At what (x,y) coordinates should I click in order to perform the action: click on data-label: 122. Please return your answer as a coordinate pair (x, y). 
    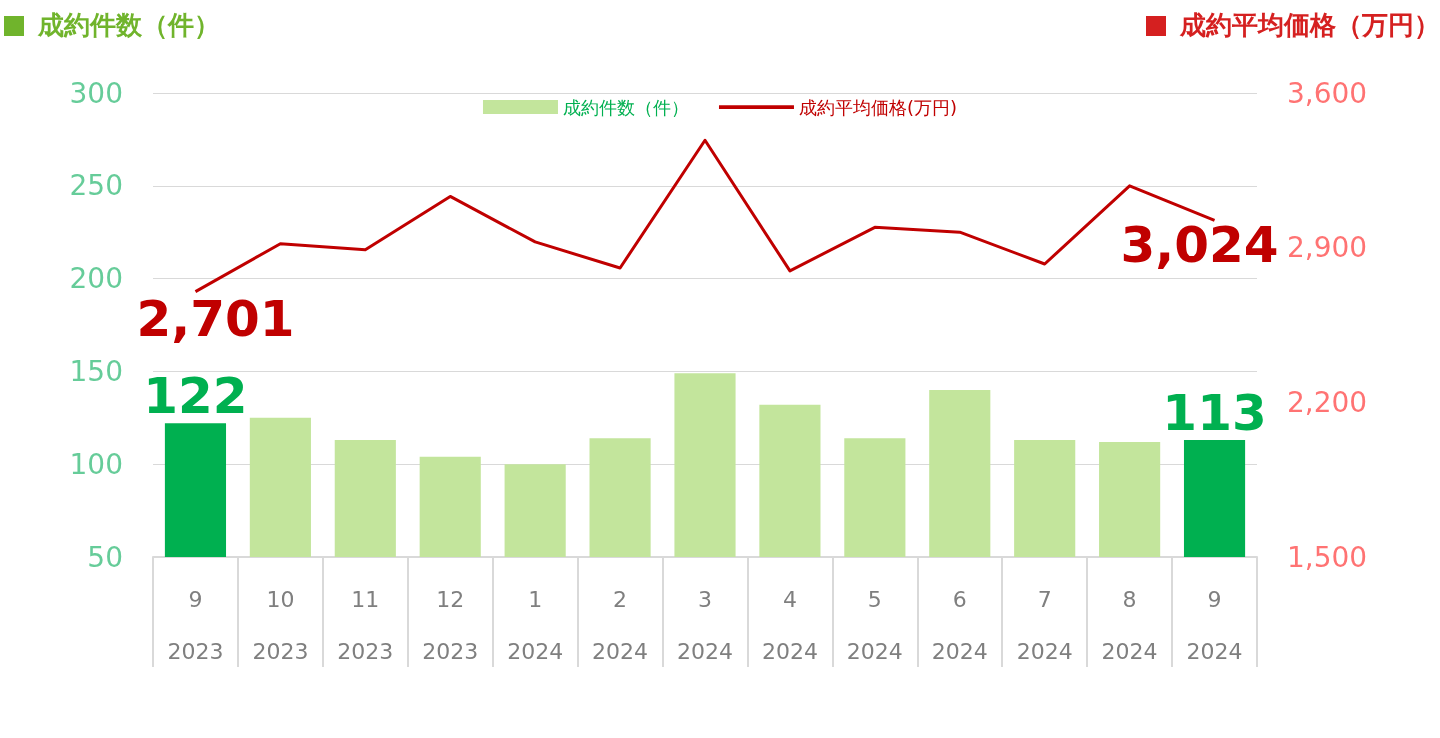
    Looking at the image, I should click on (195, 396).